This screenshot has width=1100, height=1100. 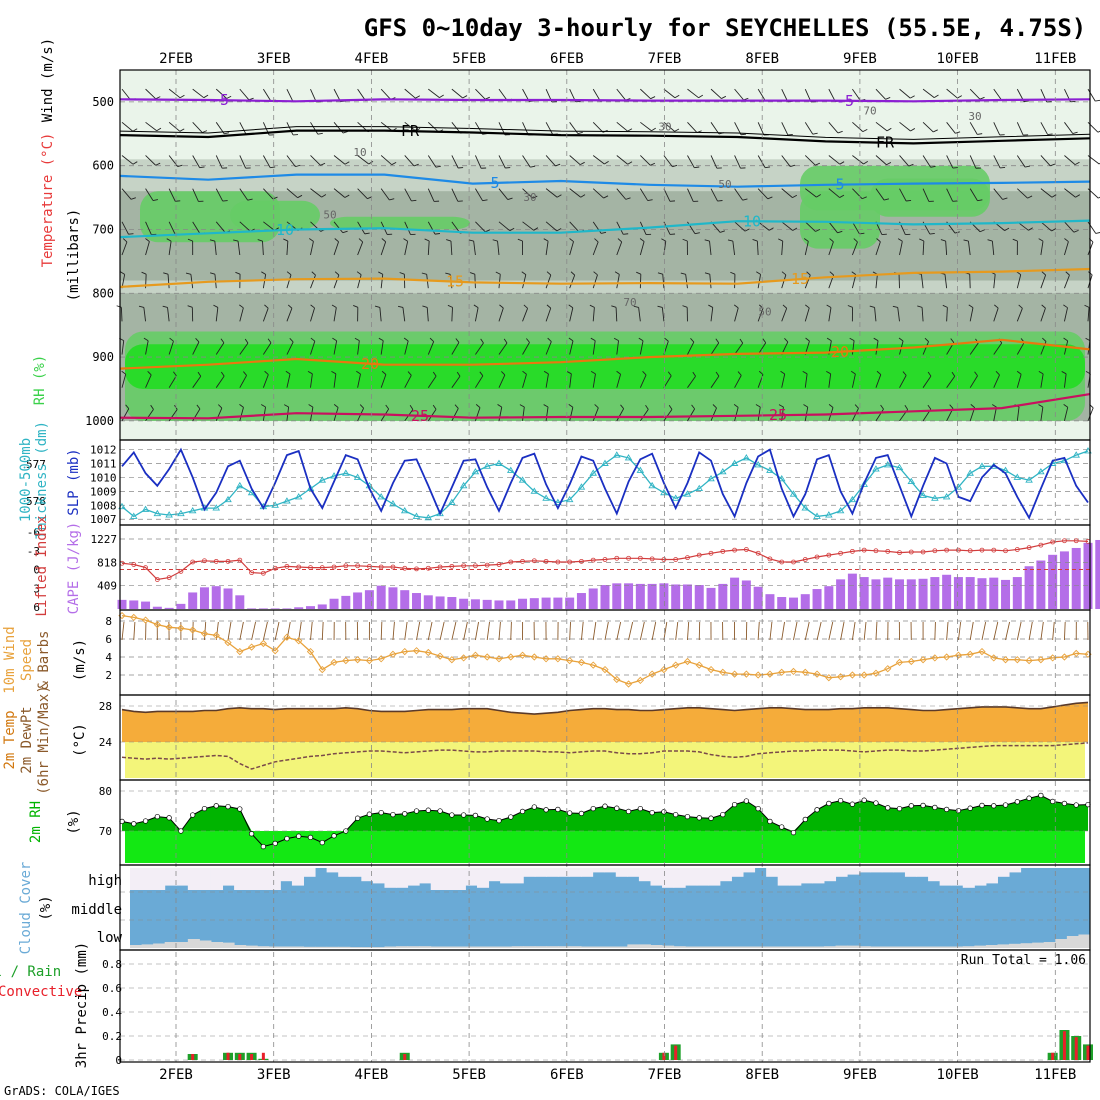 I want to click on slp-tick-label: 1008, so click(x=103, y=505).